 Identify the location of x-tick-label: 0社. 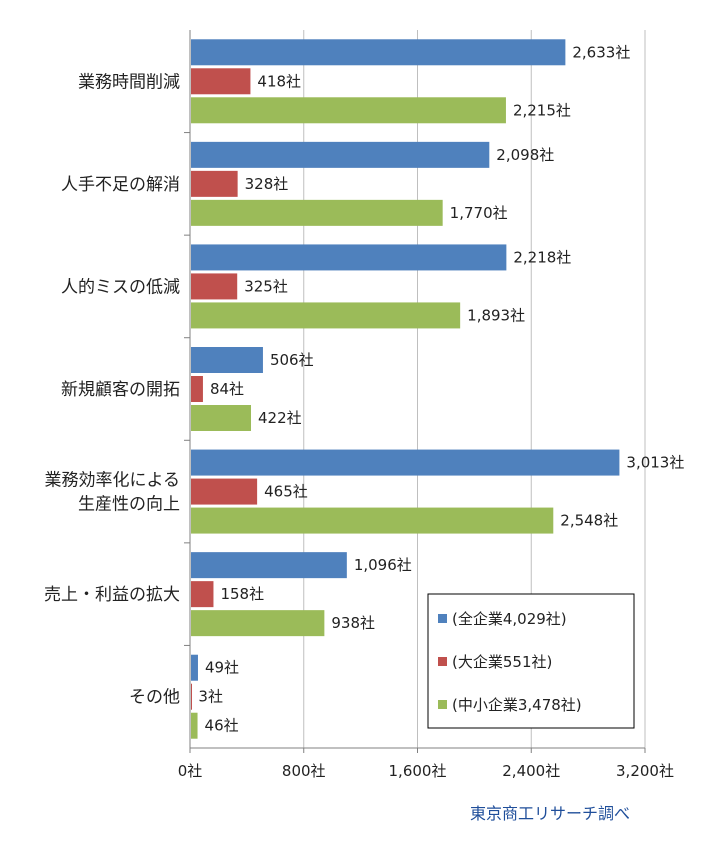
(190, 771).